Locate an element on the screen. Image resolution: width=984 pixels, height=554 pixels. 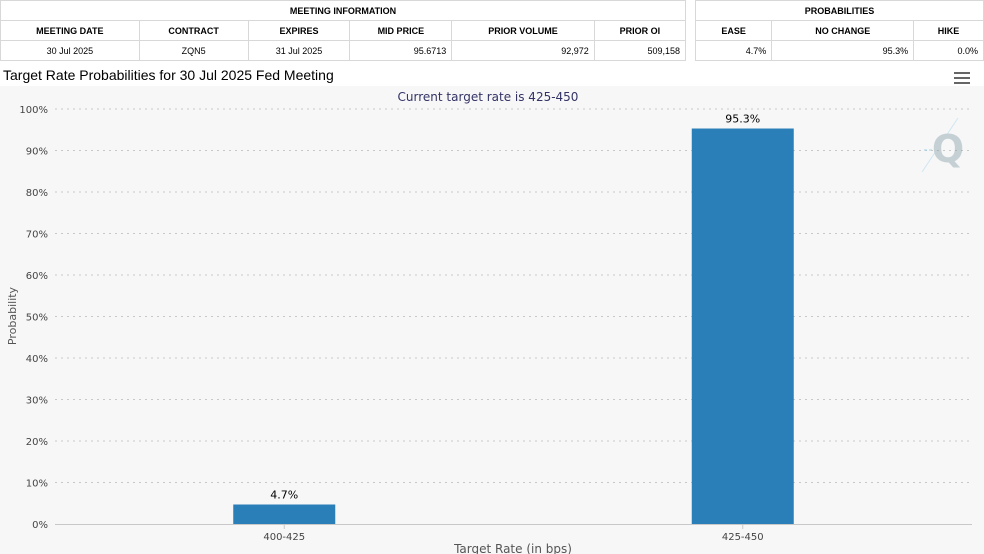
x-axis-label: Target Rate (in bps) is located at coordinates (512, 548).